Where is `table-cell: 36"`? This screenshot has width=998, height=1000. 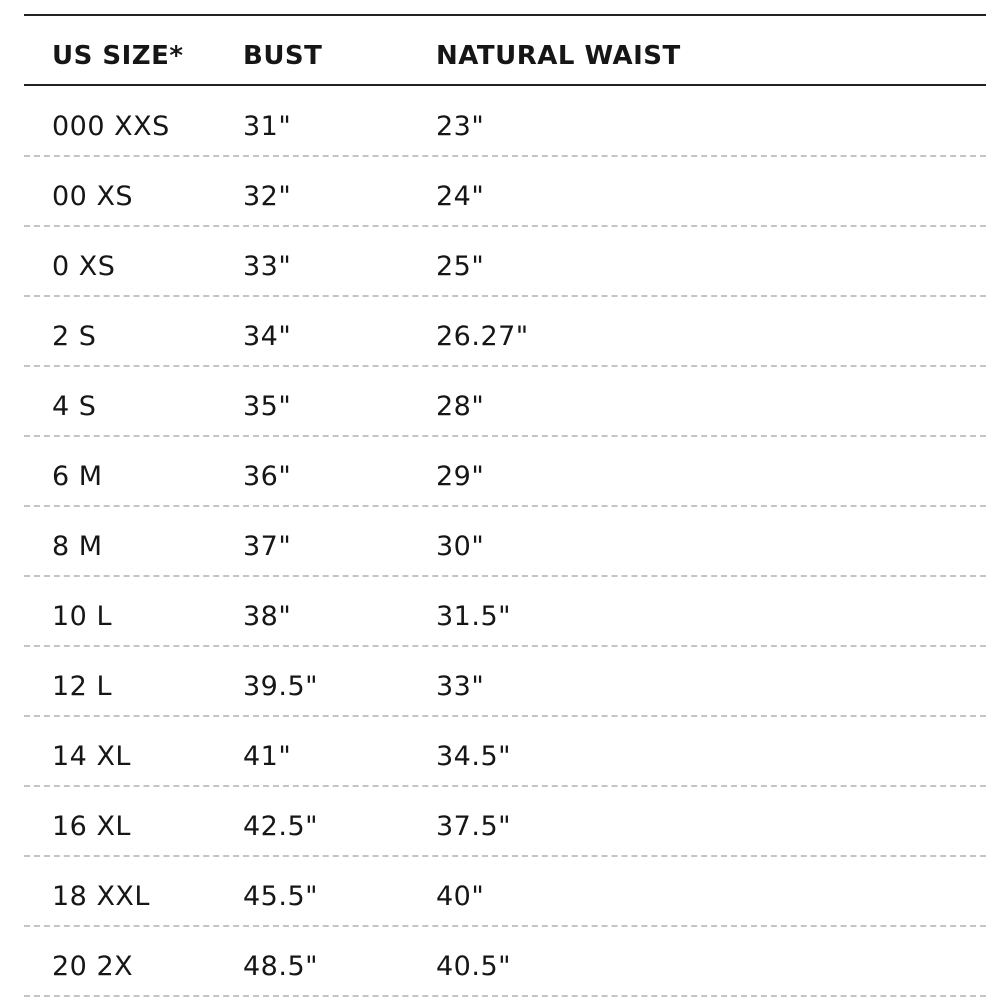
table-cell: 36" is located at coordinates (267, 476).